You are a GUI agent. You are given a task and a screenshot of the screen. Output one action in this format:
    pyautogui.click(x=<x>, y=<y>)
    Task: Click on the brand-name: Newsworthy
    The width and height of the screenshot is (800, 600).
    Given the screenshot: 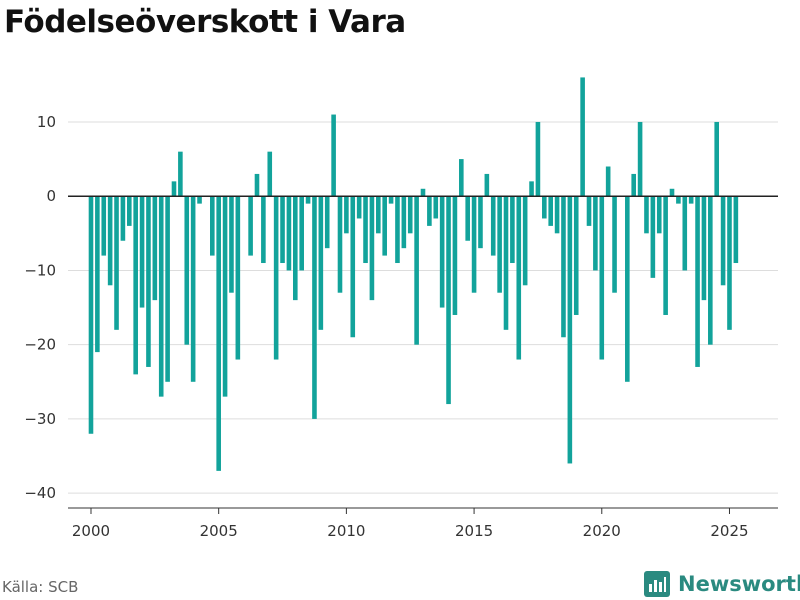 What is the action you would take?
    pyautogui.click(x=739, y=584)
    